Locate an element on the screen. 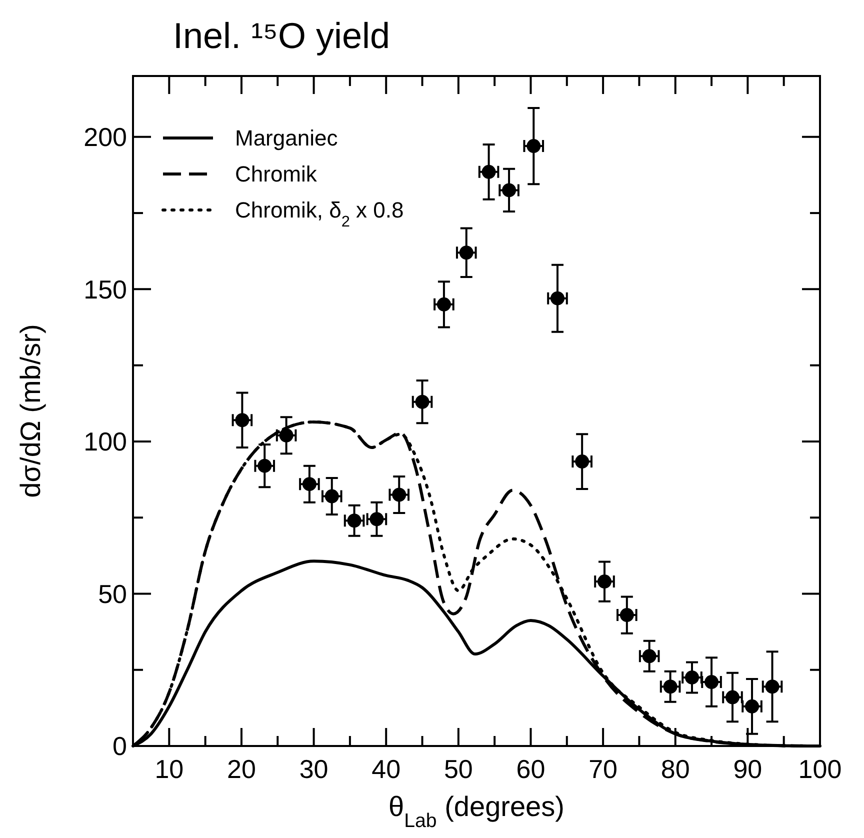 This screenshot has width=864, height=838. y-tick-label: 200 is located at coordinates (105, 137).